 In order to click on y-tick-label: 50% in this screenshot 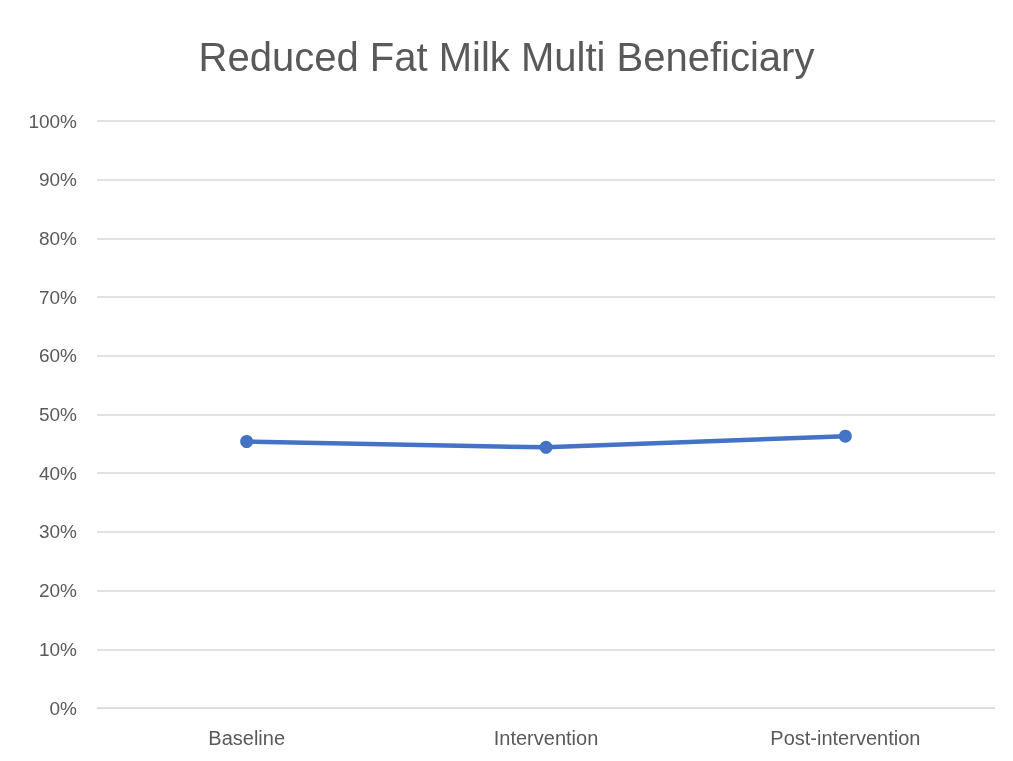, I will do `click(58, 414)`.